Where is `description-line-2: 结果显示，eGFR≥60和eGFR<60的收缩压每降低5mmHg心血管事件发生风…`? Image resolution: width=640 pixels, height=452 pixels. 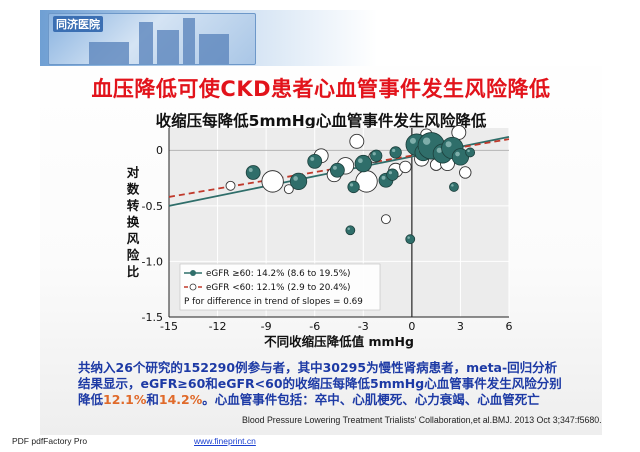 description-line-2: 结果显示，eGFR≥60和eGFR<60的收缩压每降低5mmHg心血管事件发生风… is located at coordinates (320, 383).